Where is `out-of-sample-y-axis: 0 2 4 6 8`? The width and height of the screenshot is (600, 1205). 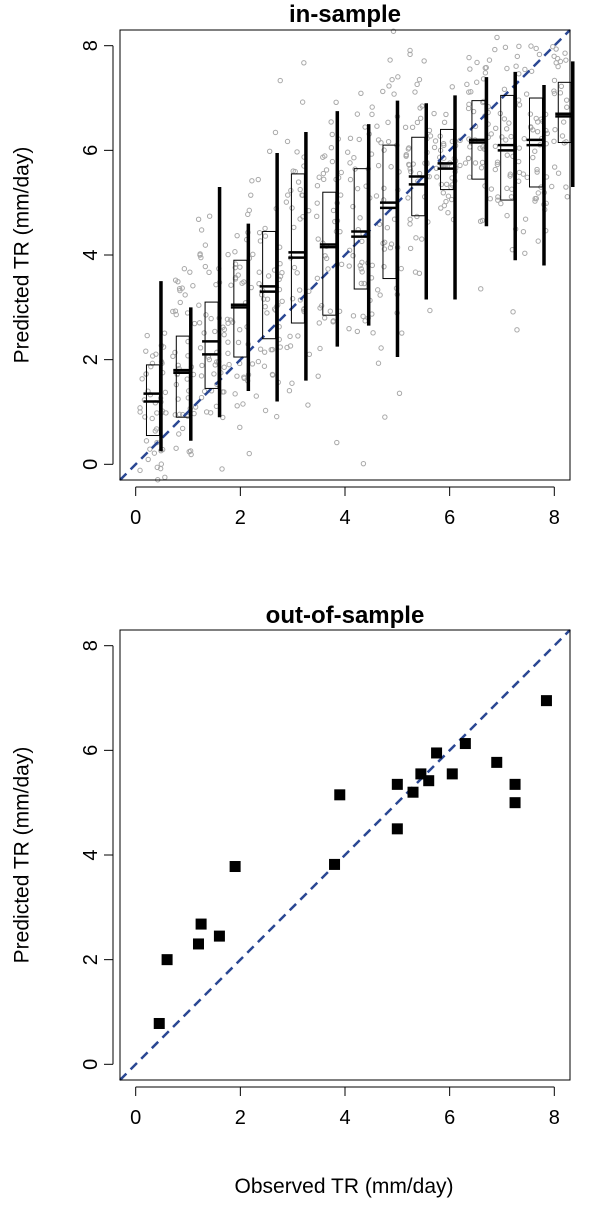 out-of-sample-y-axis: 0 2 4 6 8 is located at coordinates (97, 855).